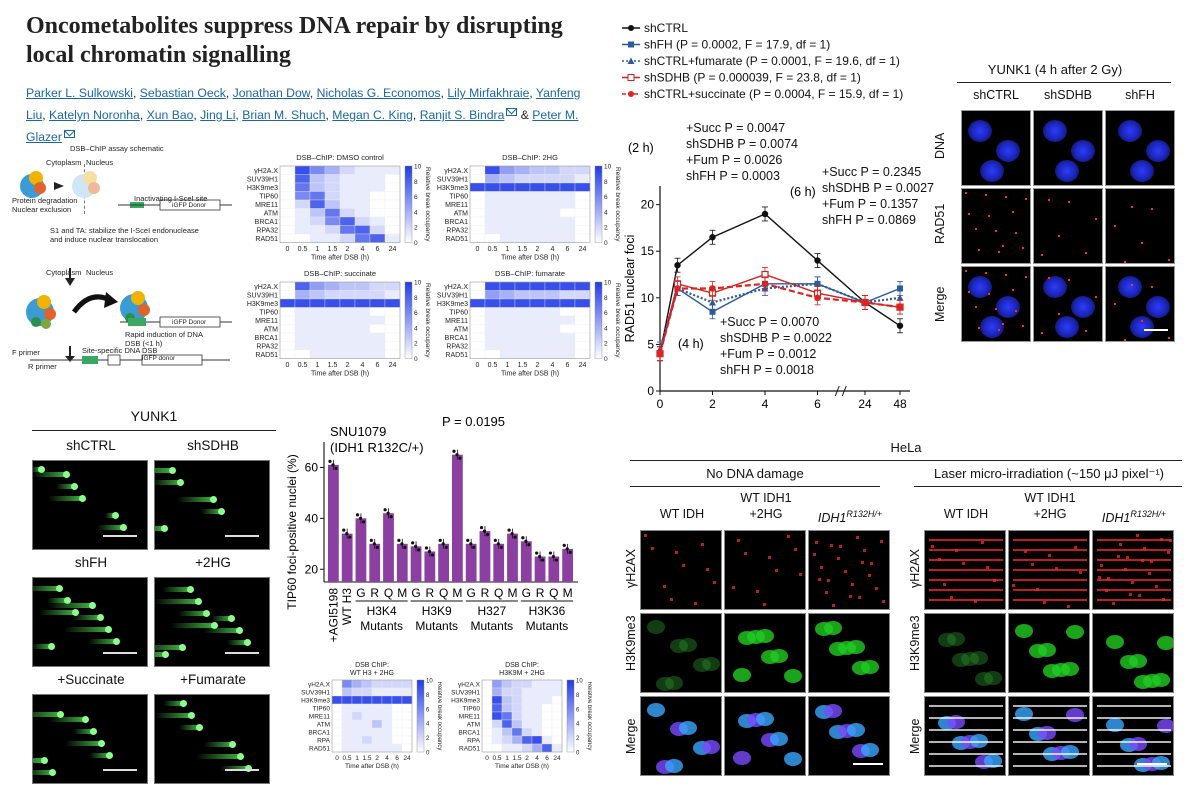 This screenshot has width=1199, height=785. I want to click on heatmap-row-label: H3K9me3, so click(262, 188).